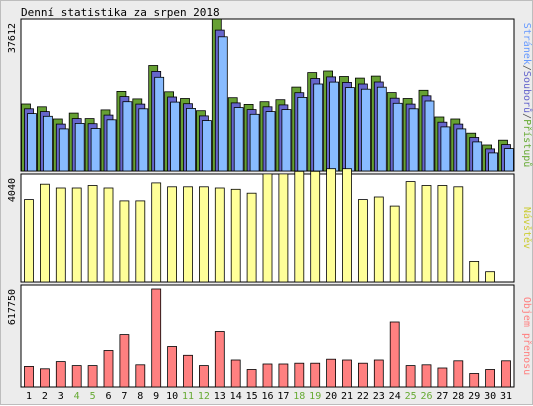 The image size is (533, 406). Describe the element at coordinates (347, 373) in the screenshot. I see `bar-volume-Objem přenosu-21` at that location.